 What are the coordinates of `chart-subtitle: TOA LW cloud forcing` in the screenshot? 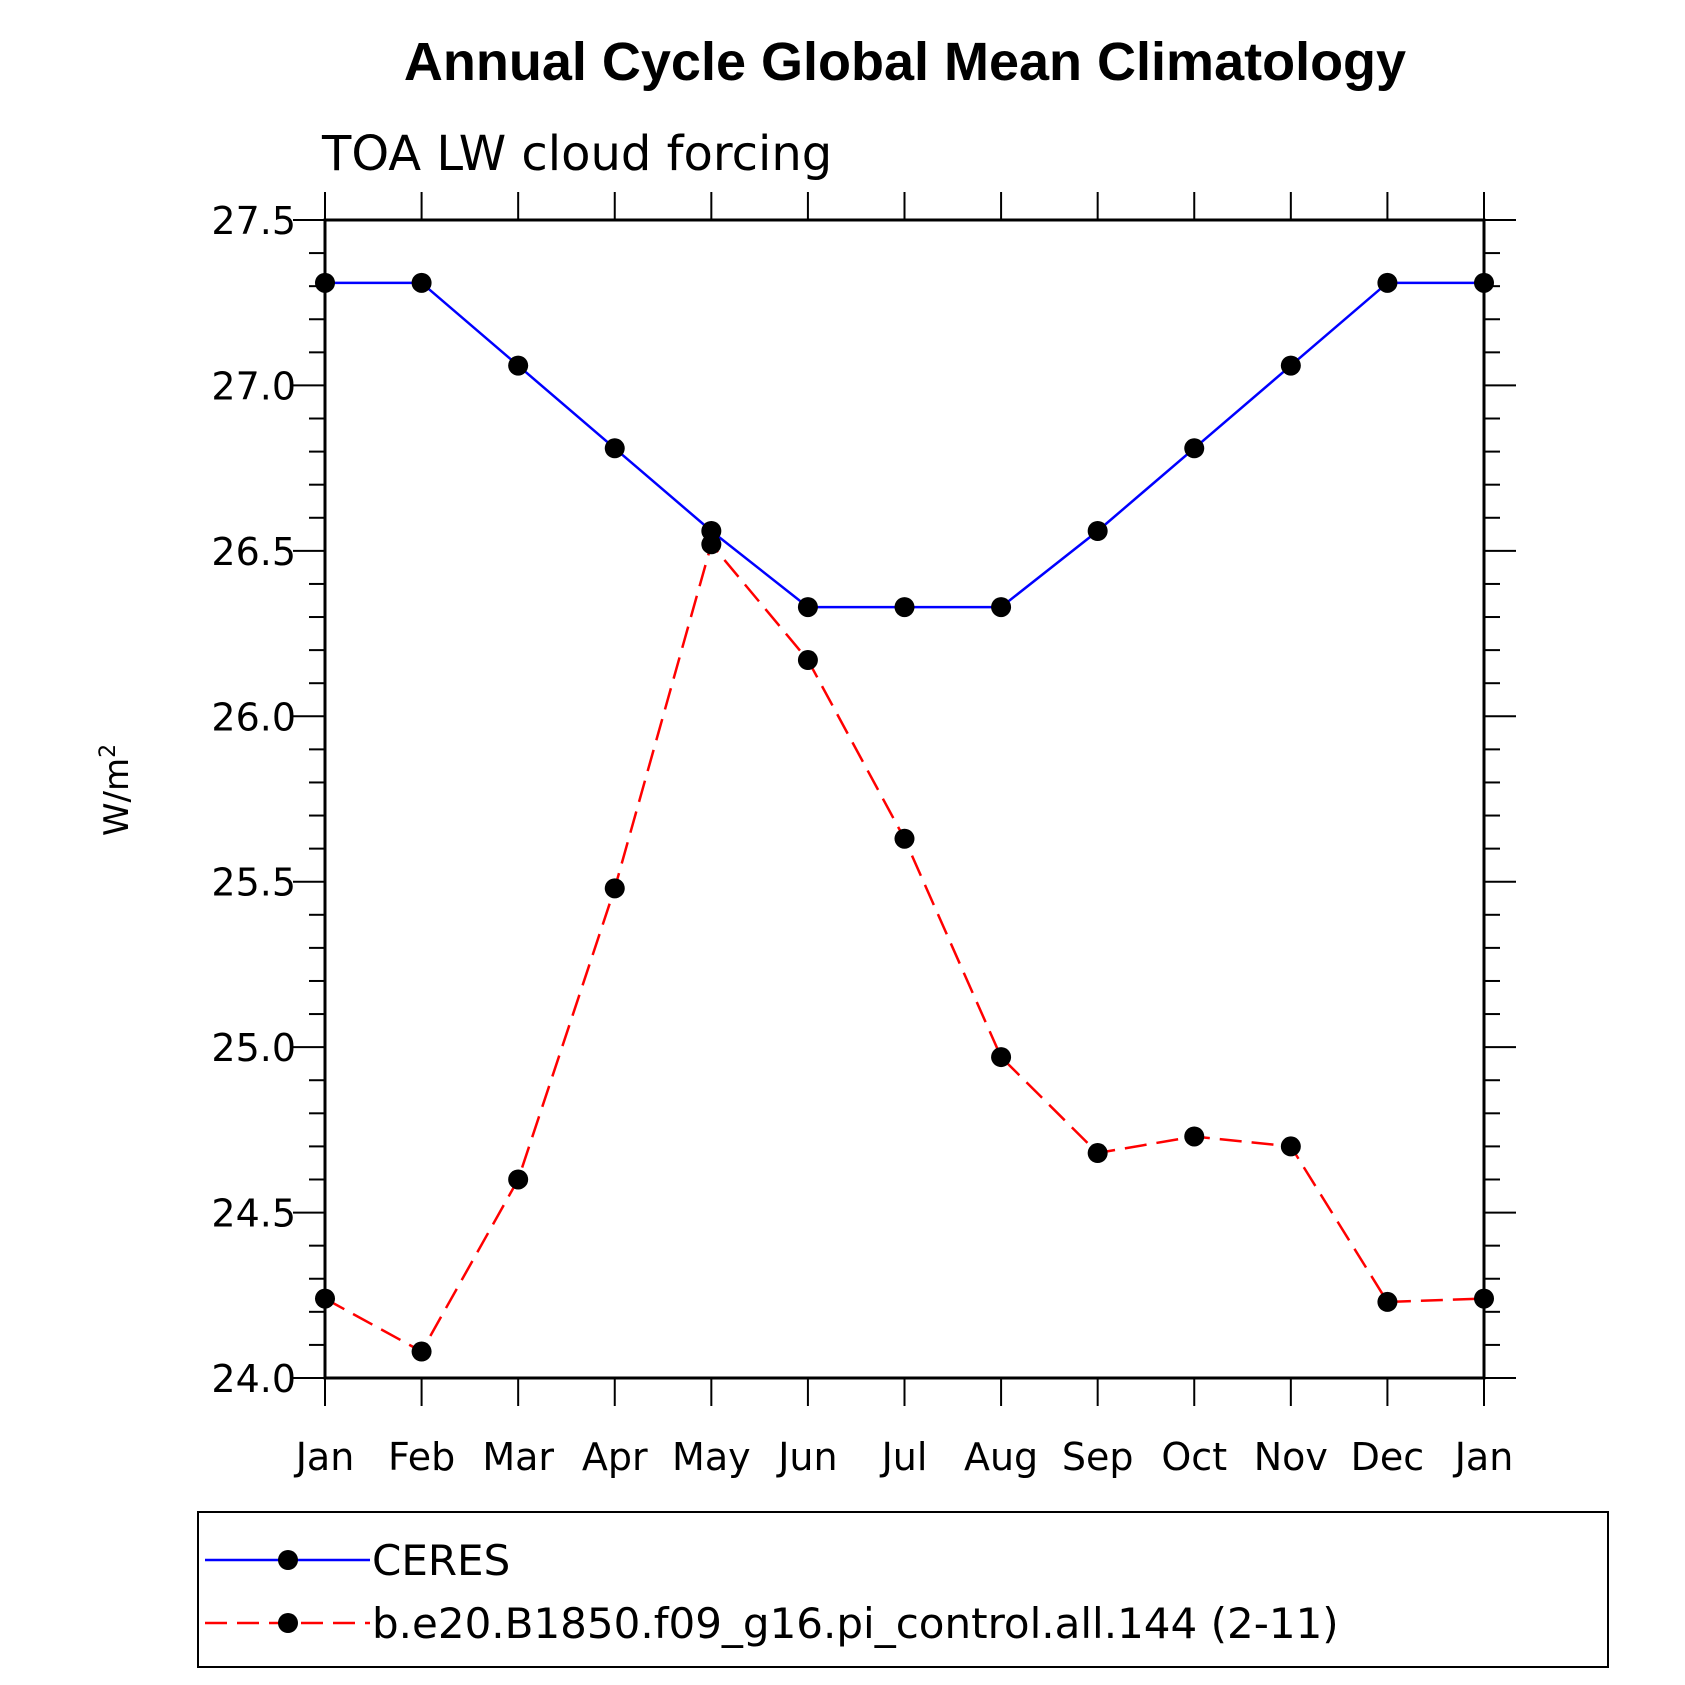 It's located at (576, 154).